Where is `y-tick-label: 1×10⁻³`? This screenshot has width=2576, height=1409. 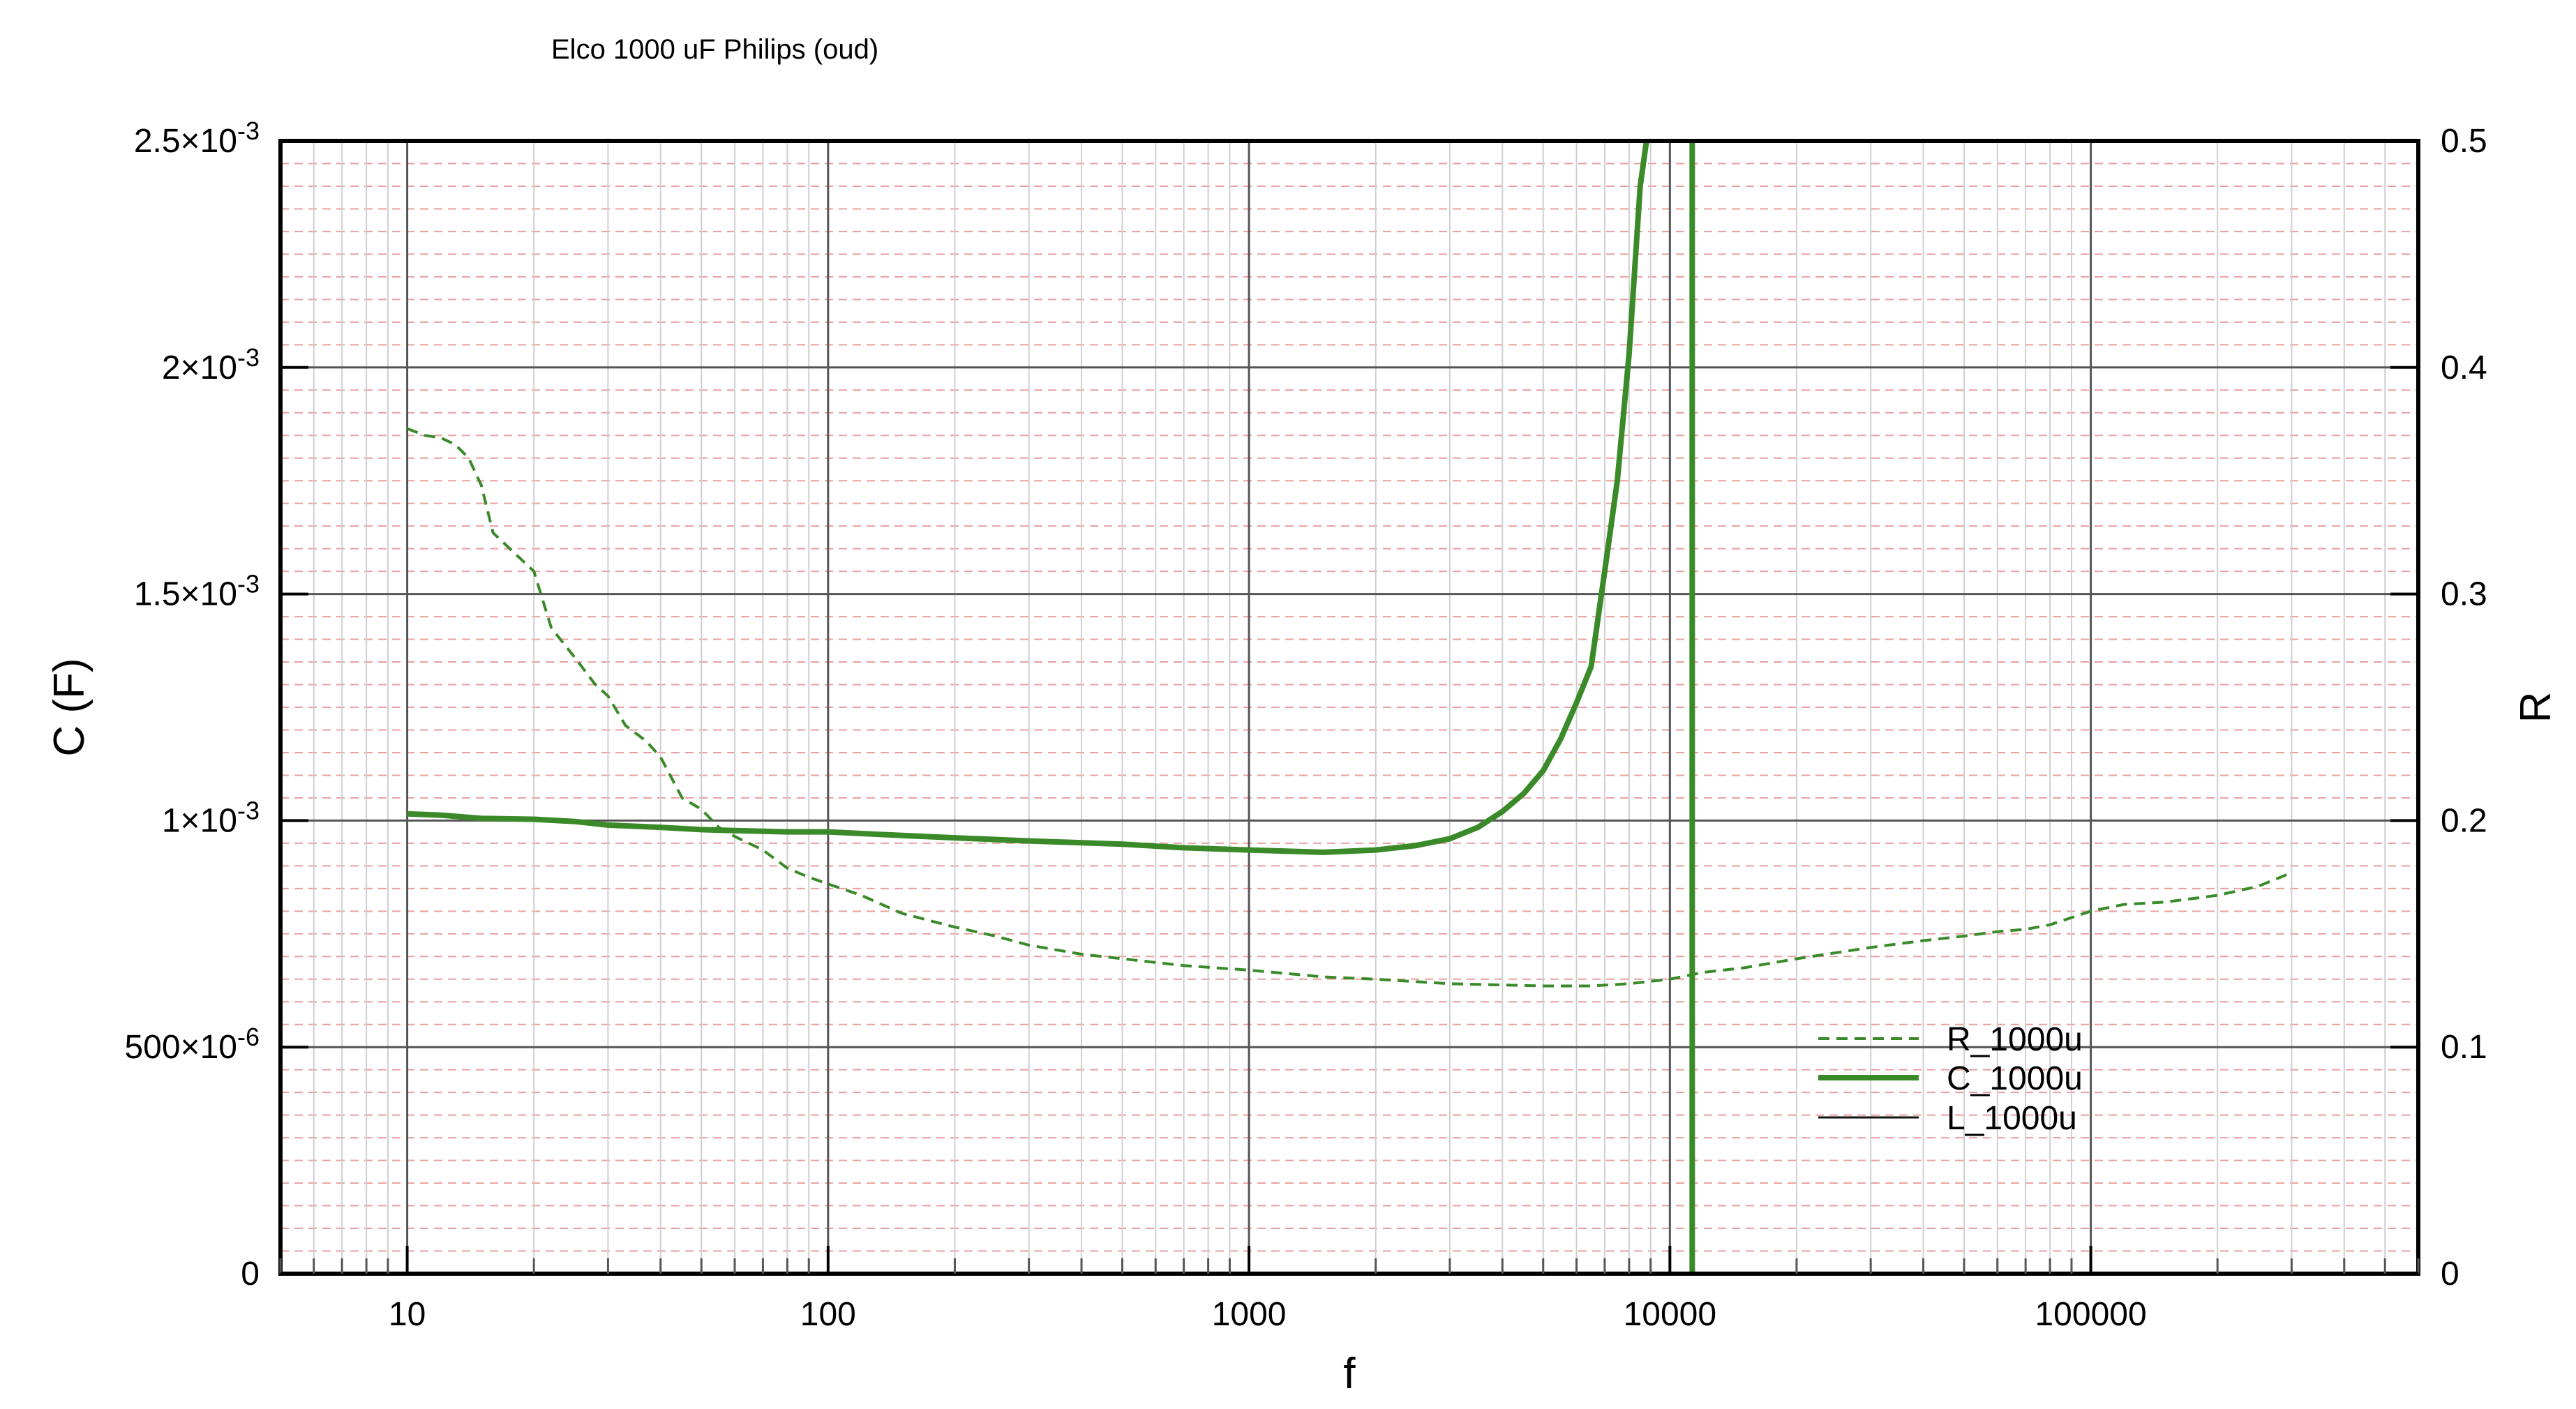
y-tick-label: 1×10⁻³ is located at coordinates (211, 817).